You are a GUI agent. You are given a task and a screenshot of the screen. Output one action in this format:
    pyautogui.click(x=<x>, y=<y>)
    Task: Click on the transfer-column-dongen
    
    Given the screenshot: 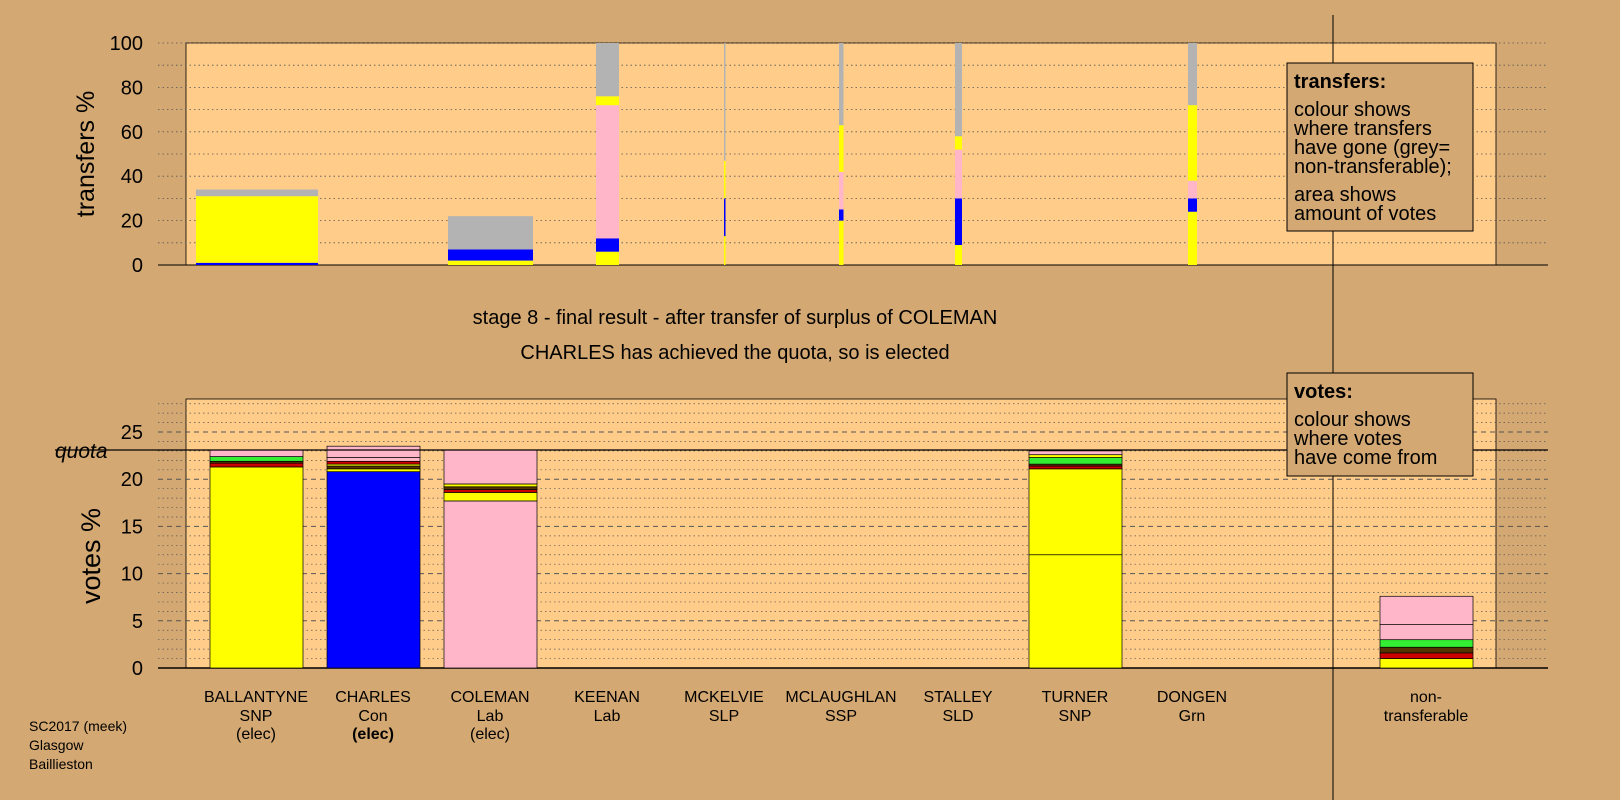 What is the action you would take?
    pyautogui.click(x=1192, y=154)
    